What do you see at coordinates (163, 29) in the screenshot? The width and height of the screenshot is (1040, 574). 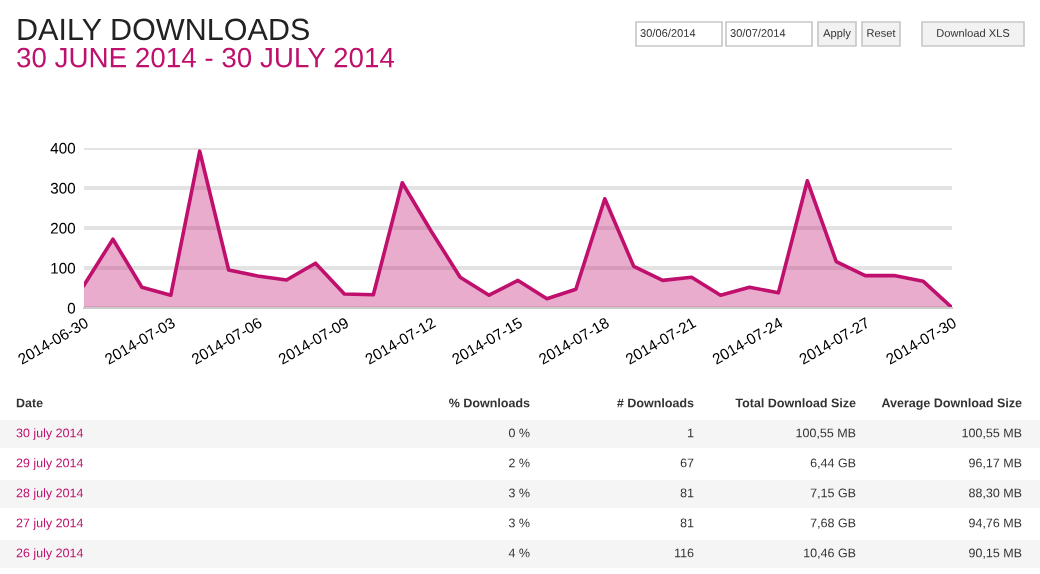 I see `chart-title: DAILY DOWNLOADS` at bounding box center [163, 29].